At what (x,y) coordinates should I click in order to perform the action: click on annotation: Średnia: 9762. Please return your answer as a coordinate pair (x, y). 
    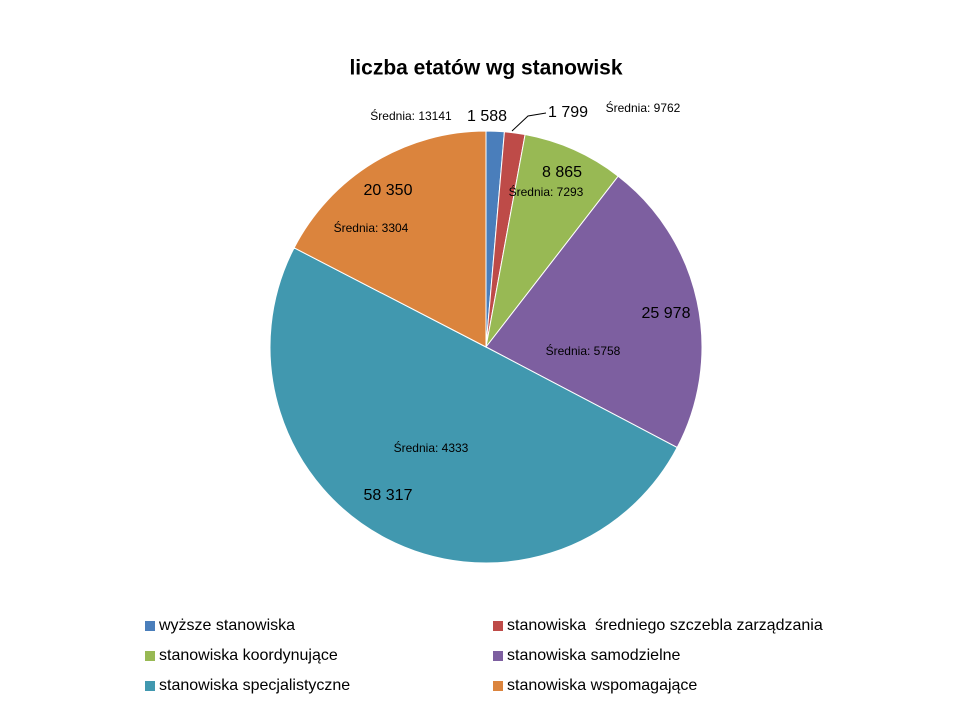
    Looking at the image, I should click on (643, 107).